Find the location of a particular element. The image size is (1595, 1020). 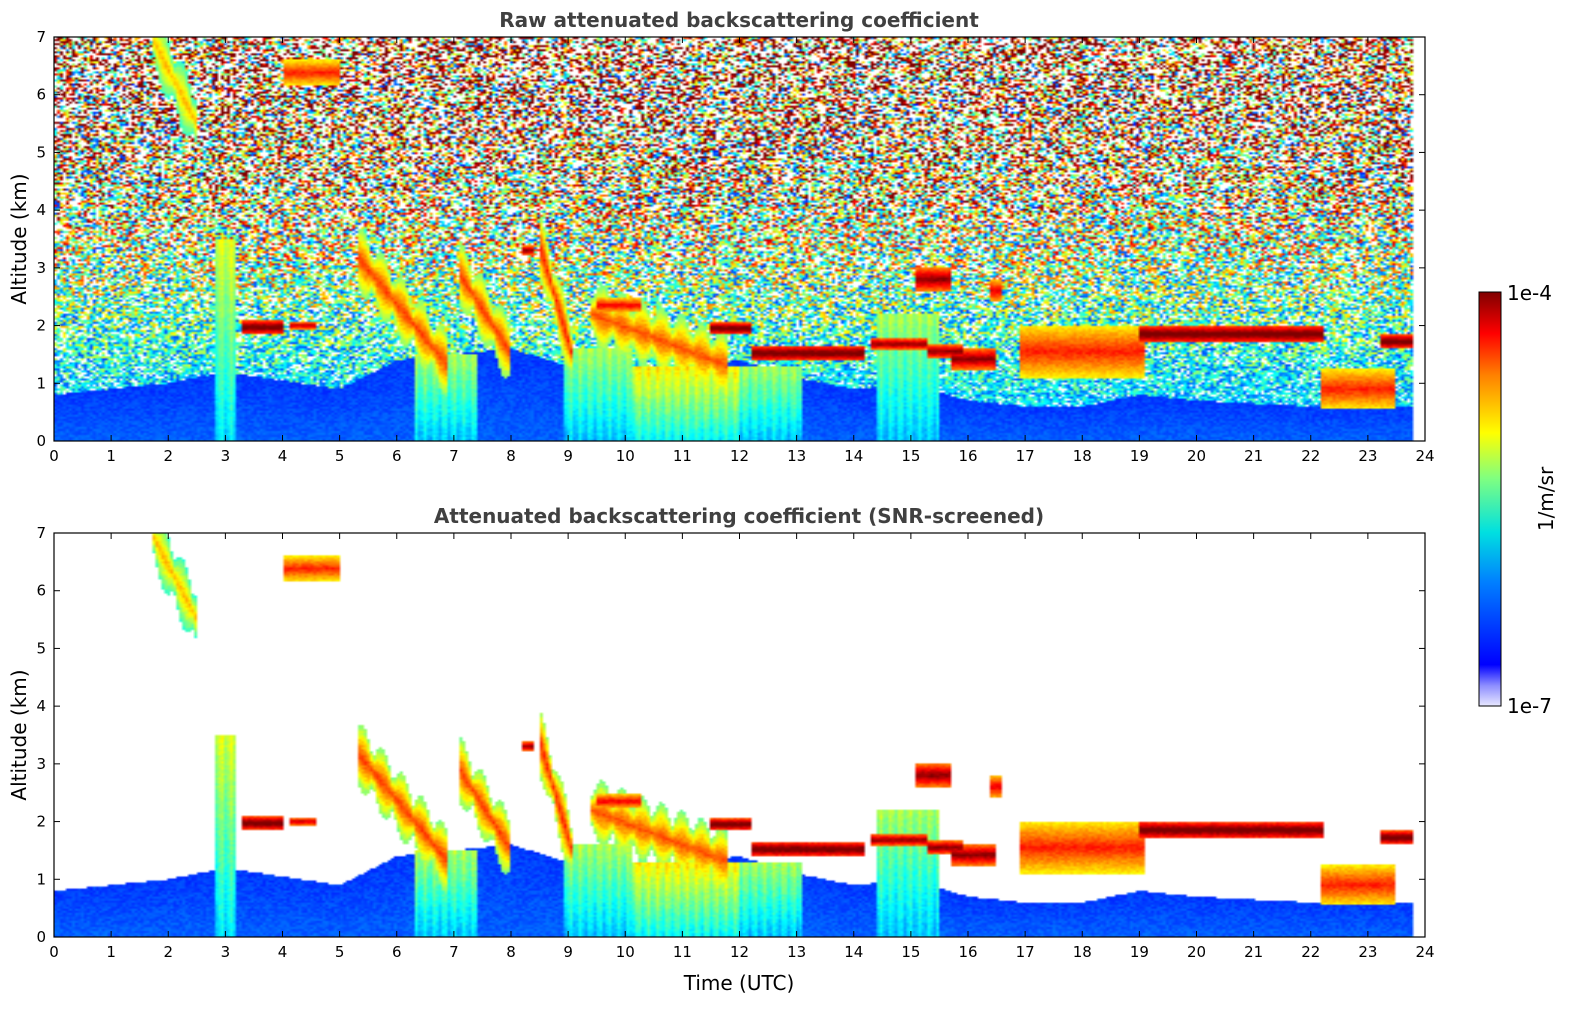

screened-x-tick-label: 17 is located at coordinates (1025, 952).